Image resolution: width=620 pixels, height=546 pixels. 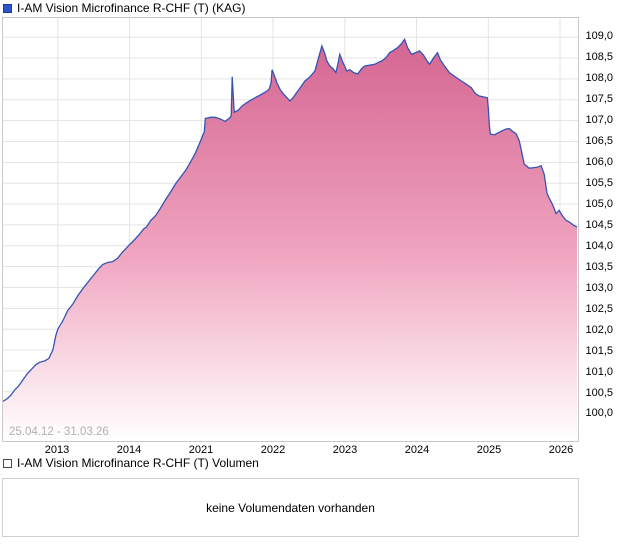 What do you see at coordinates (7, 8) in the screenshot?
I see `price-series-swatch-icon` at bounding box center [7, 8].